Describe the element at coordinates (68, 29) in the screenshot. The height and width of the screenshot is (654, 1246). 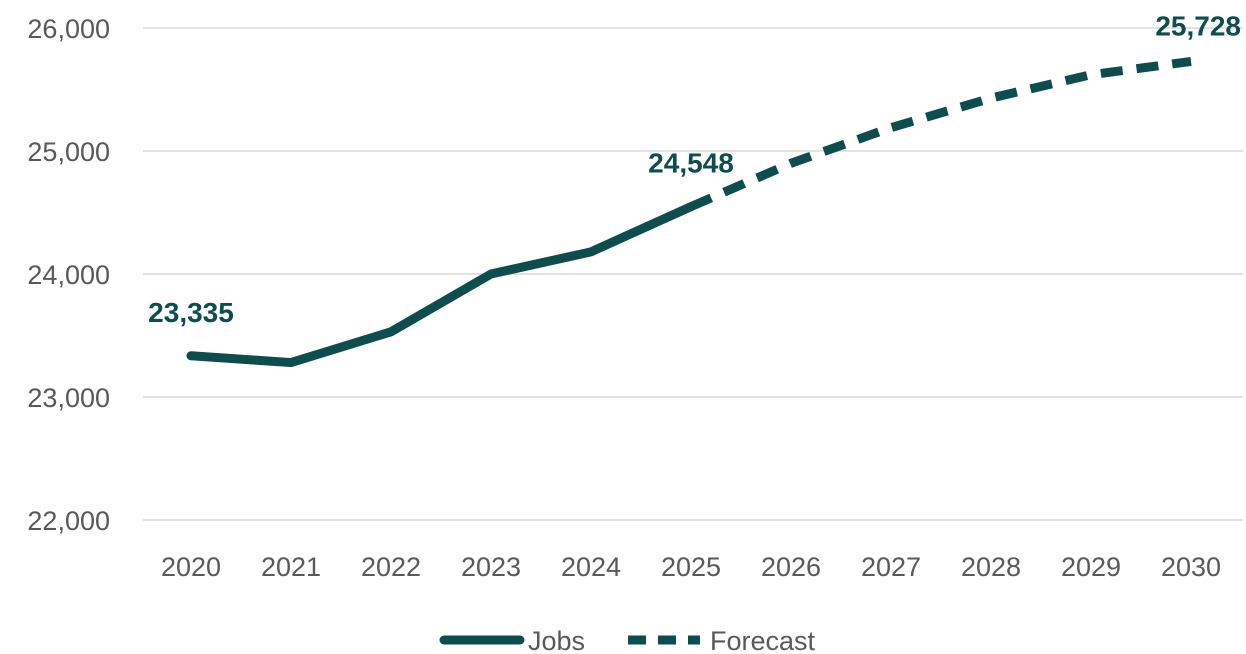
I see `y-tick-label: 26,000` at that location.